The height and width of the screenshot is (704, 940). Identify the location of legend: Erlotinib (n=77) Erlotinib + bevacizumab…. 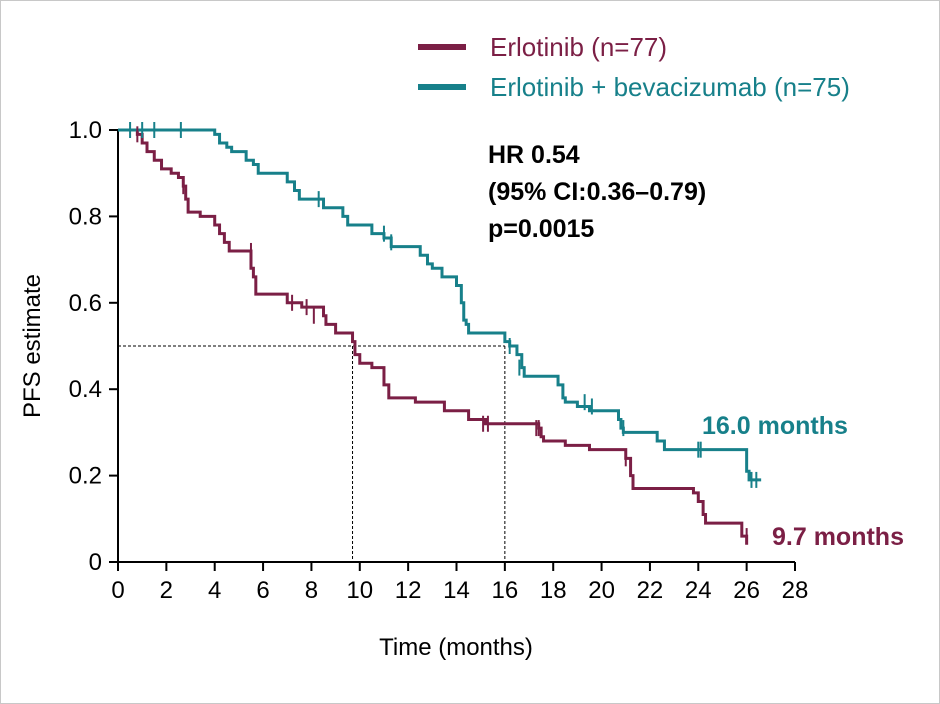
(634, 67).